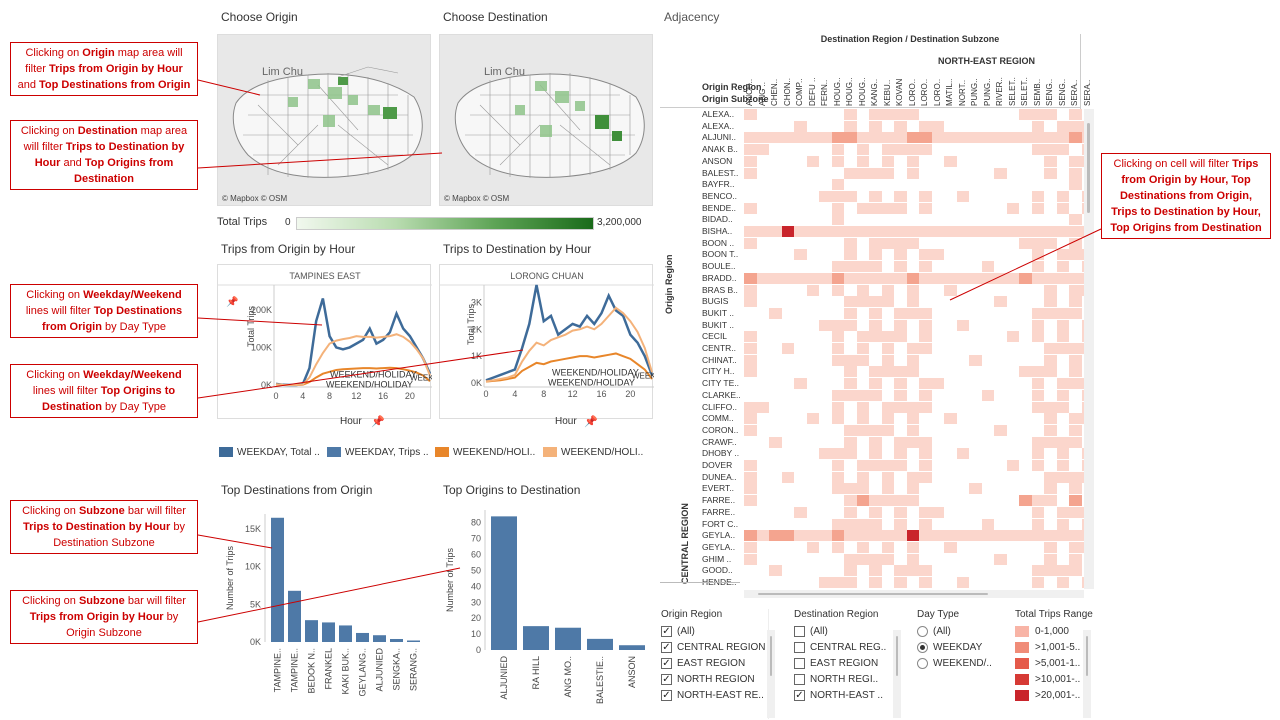 This screenshot has height=720, width=1280. Describe the element at coordinates (840, 632) in the screenshot. I see `filter-option: (All)` at that location.